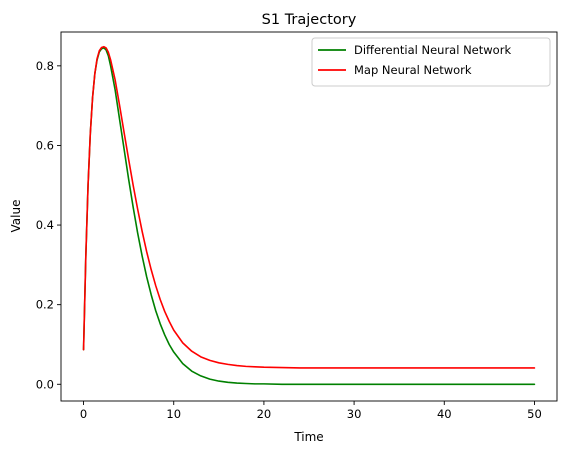 The image size is (567, 459). I want to click on legend-label-1: Map Neural Network, so click(413, 70).